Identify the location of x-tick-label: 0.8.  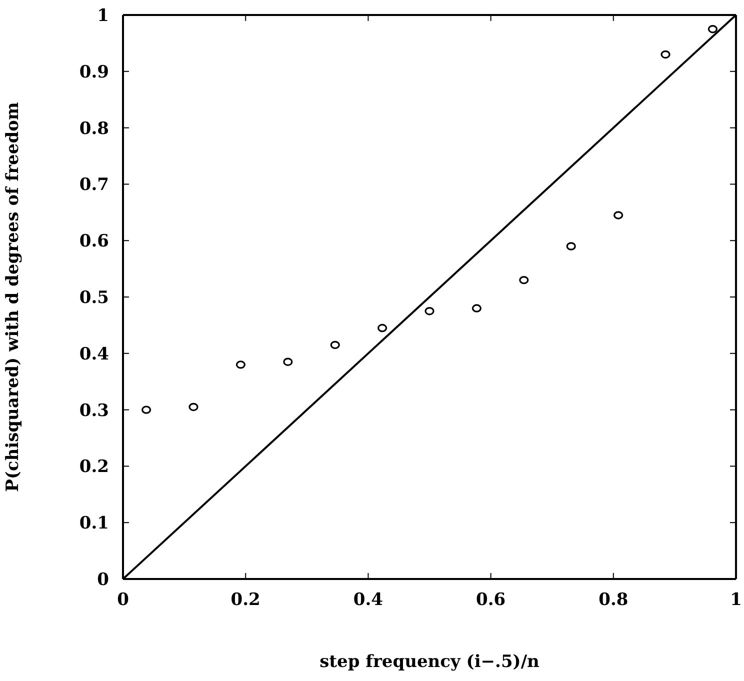
(613, 600).